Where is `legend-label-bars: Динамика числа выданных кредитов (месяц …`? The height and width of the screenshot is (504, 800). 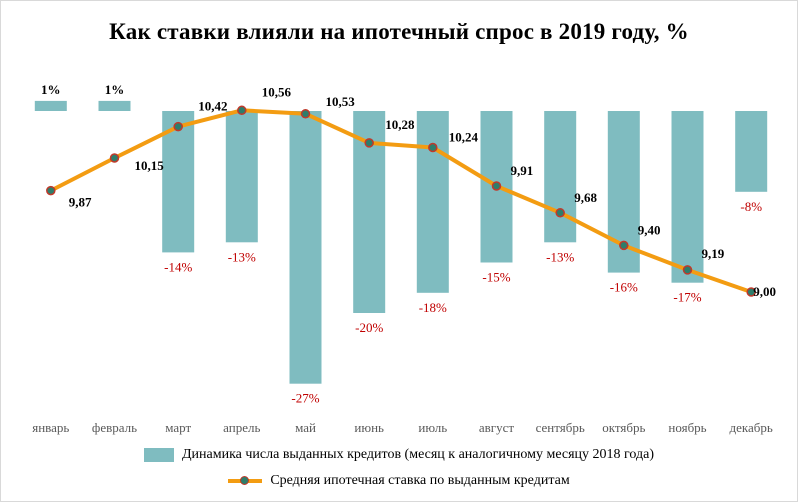
legend-label-bars: Динамика числа выданных кредитов (месяц … is located at coordinates (418, 454).